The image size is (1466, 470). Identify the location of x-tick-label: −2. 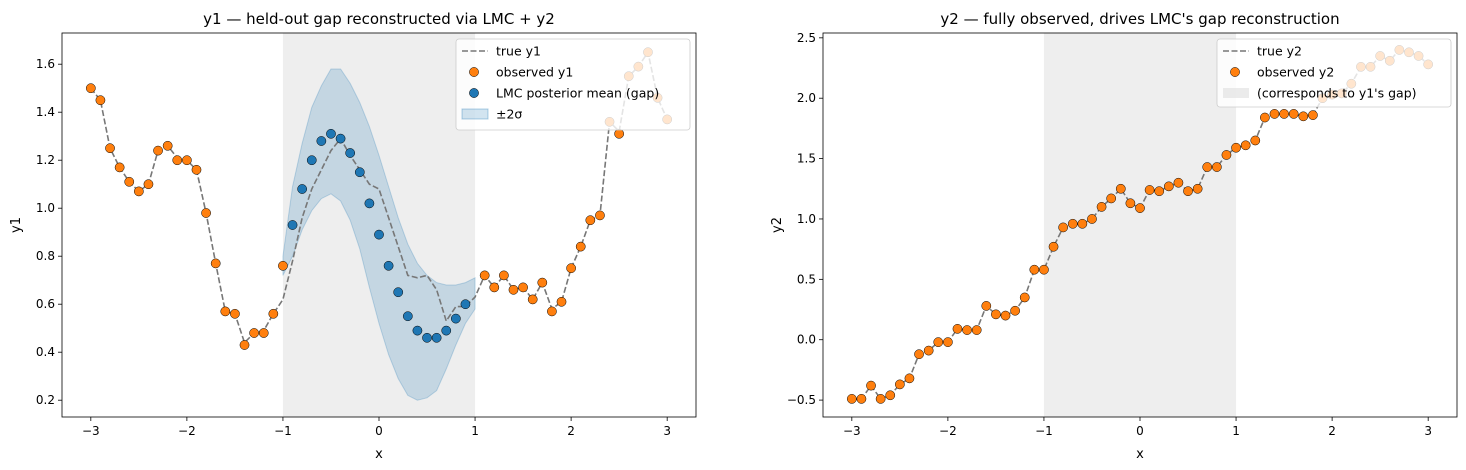
(187, 431).